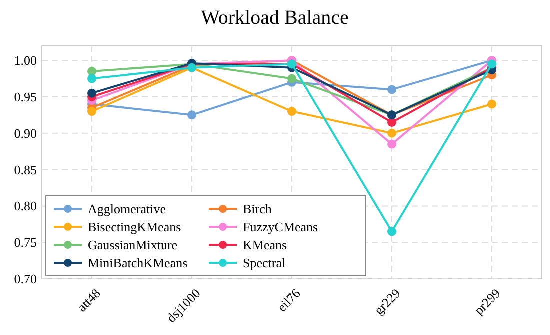 The image size is (550, 335). I want to click on y-tick-label: 0.85, so click(25, 170).